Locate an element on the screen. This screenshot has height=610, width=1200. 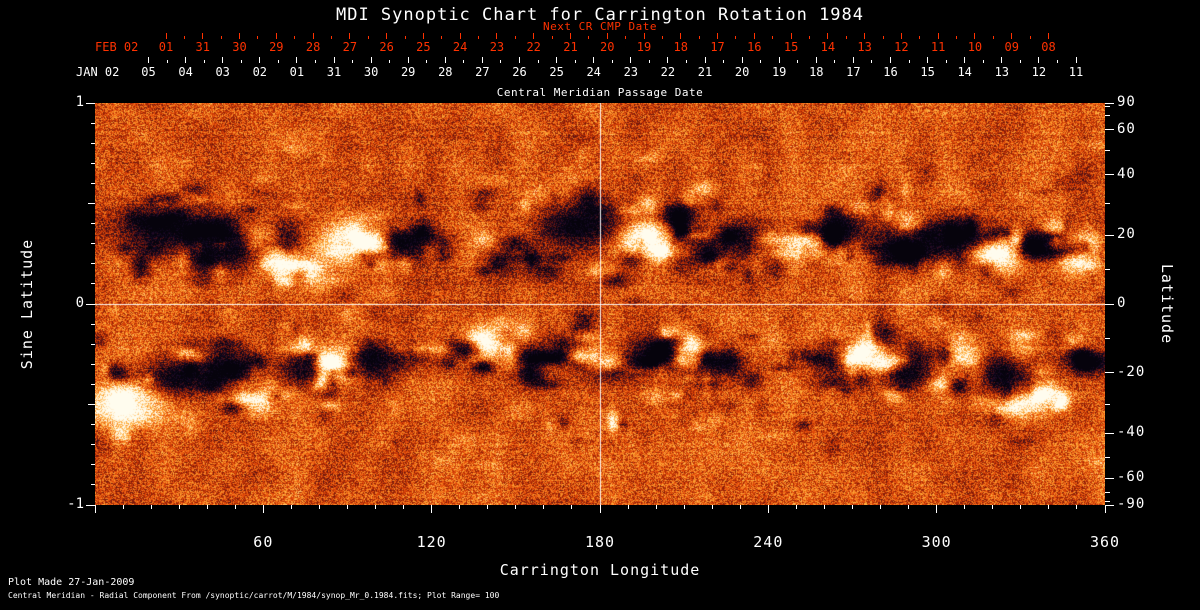
footer-plot-made: Plot Made 27-Jan-2009 is located at coordinates (71, 582).